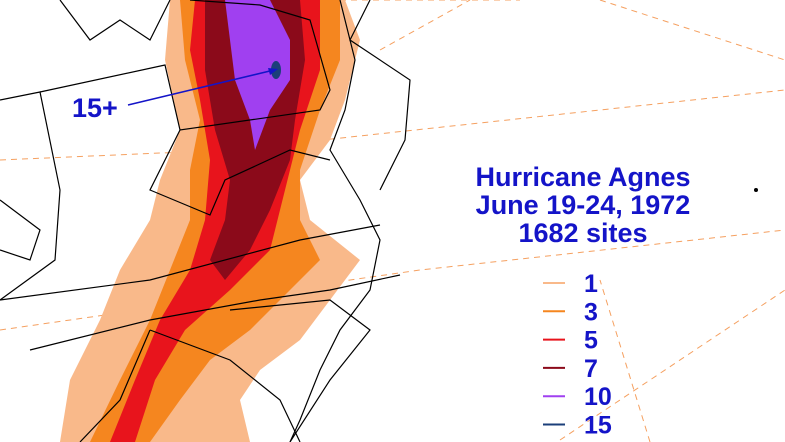 The width and height of the screenshot is (785, 442). Describe the element at coordinates (591, 312) in the screenshot. I see `legend-label: 3` at that location.